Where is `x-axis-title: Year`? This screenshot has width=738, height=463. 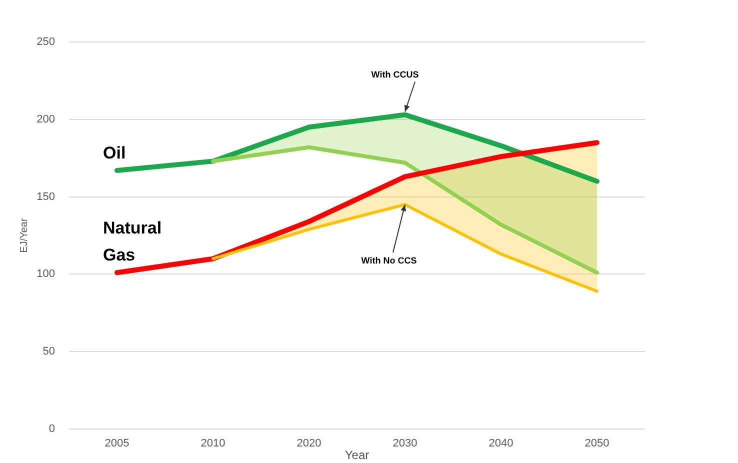
x-axis-title: Year is located at coordinates (357, 455).